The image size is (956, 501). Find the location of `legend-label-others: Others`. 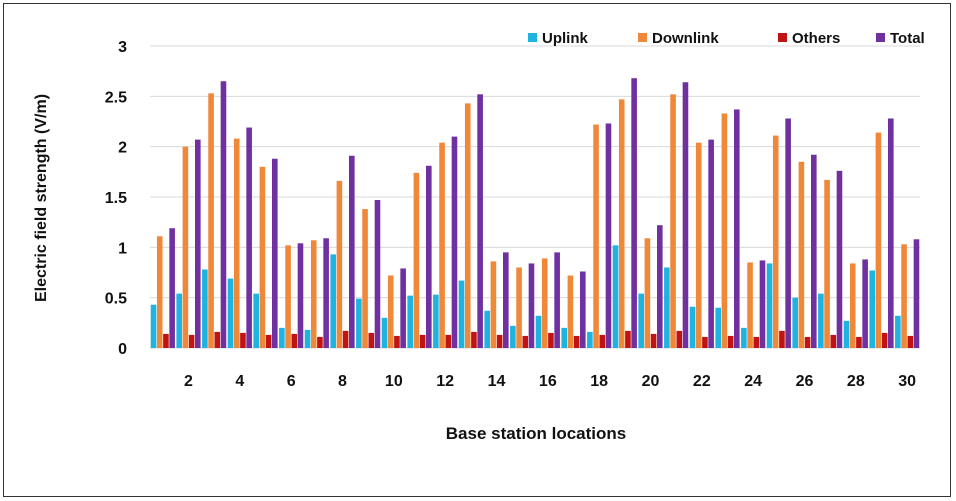

legend-label-others: Others is located at coordinates (816, 38).